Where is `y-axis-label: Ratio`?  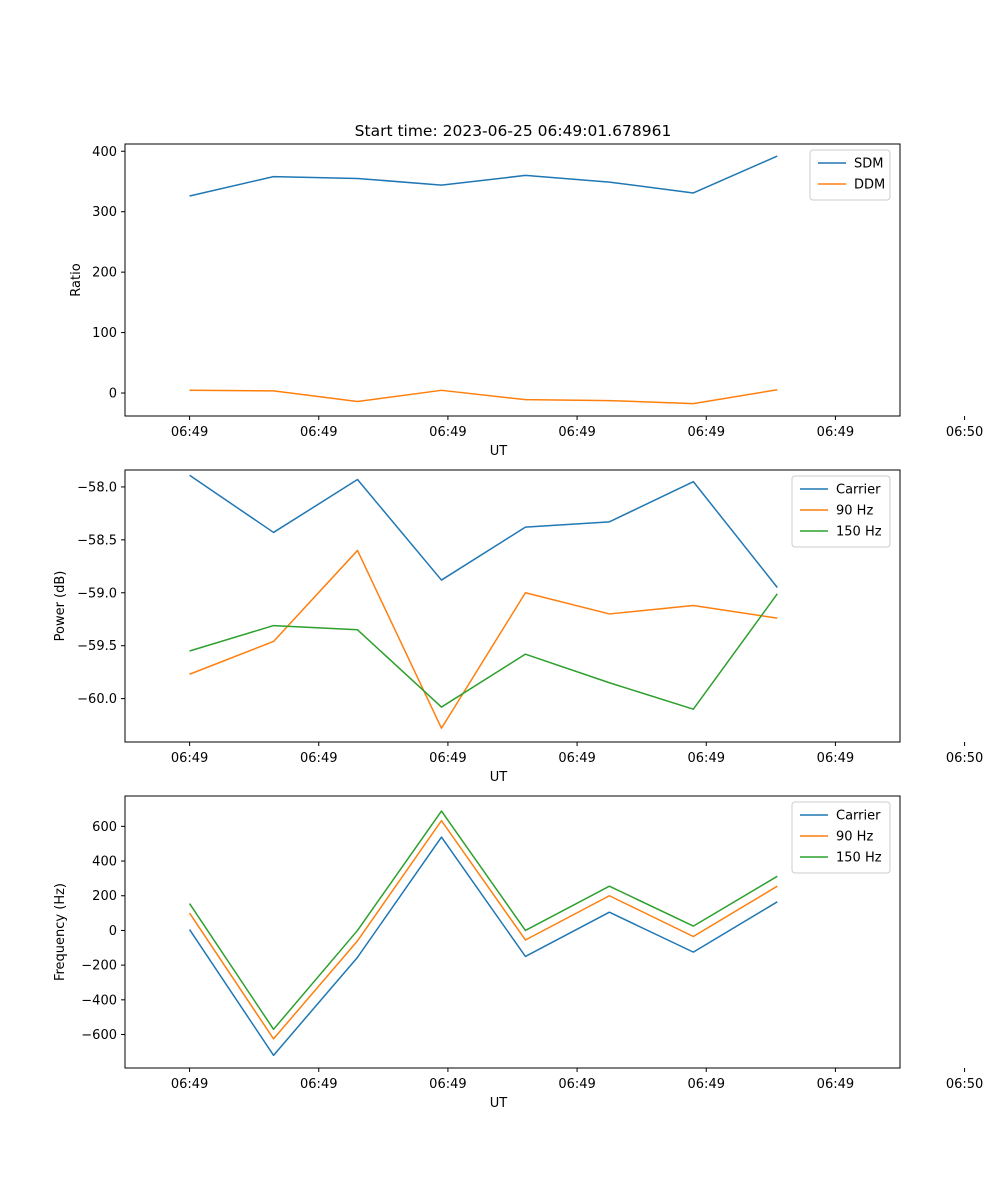
y-axis-label: Ratio is located at coordinates (76, 279).